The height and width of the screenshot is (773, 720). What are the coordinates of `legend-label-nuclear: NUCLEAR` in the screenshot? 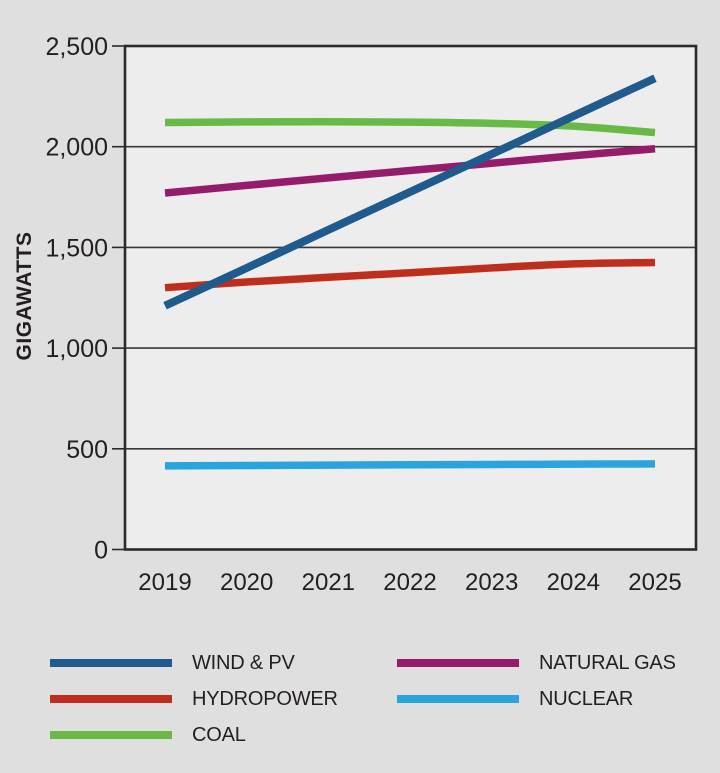 It's located at (586, 698).